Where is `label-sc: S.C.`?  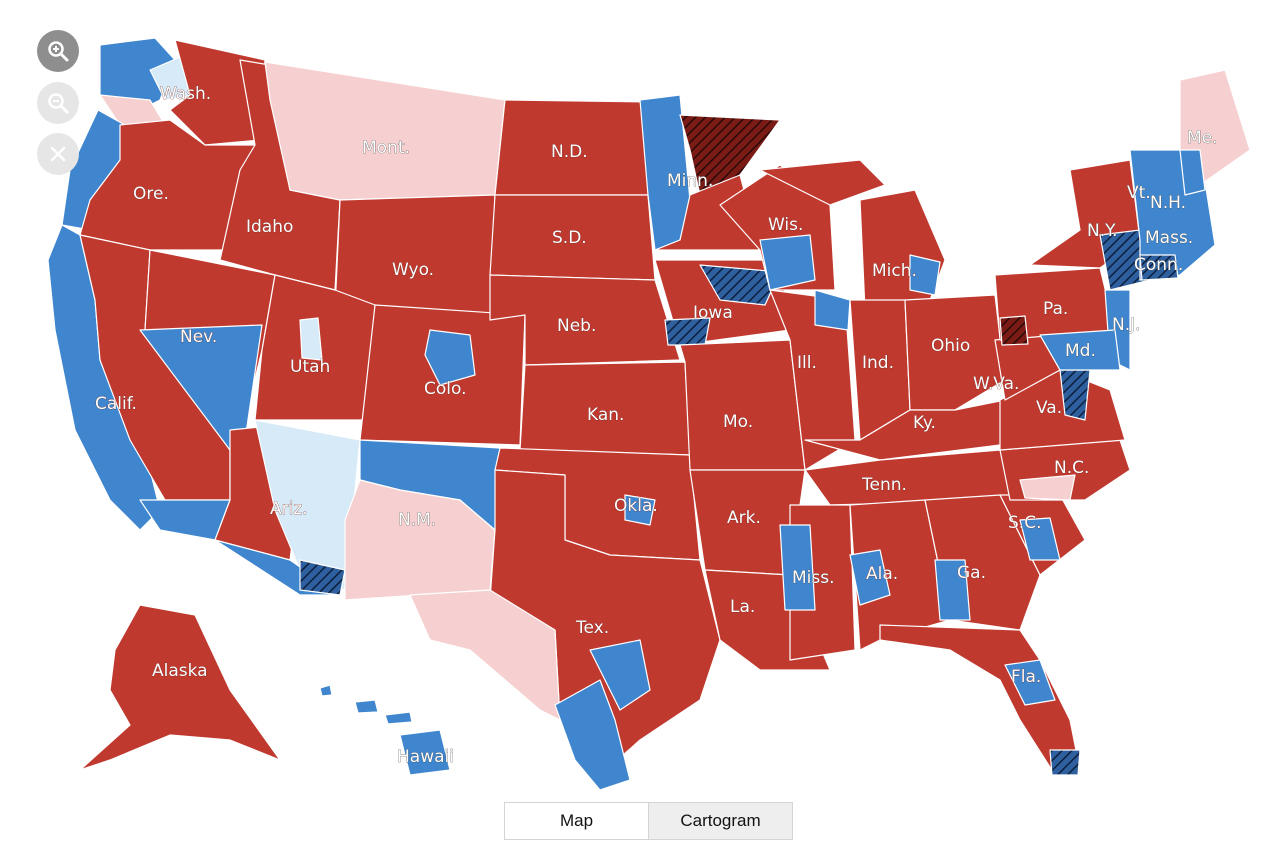 label-sc: S.C. is located at coordinates (1024, 523).